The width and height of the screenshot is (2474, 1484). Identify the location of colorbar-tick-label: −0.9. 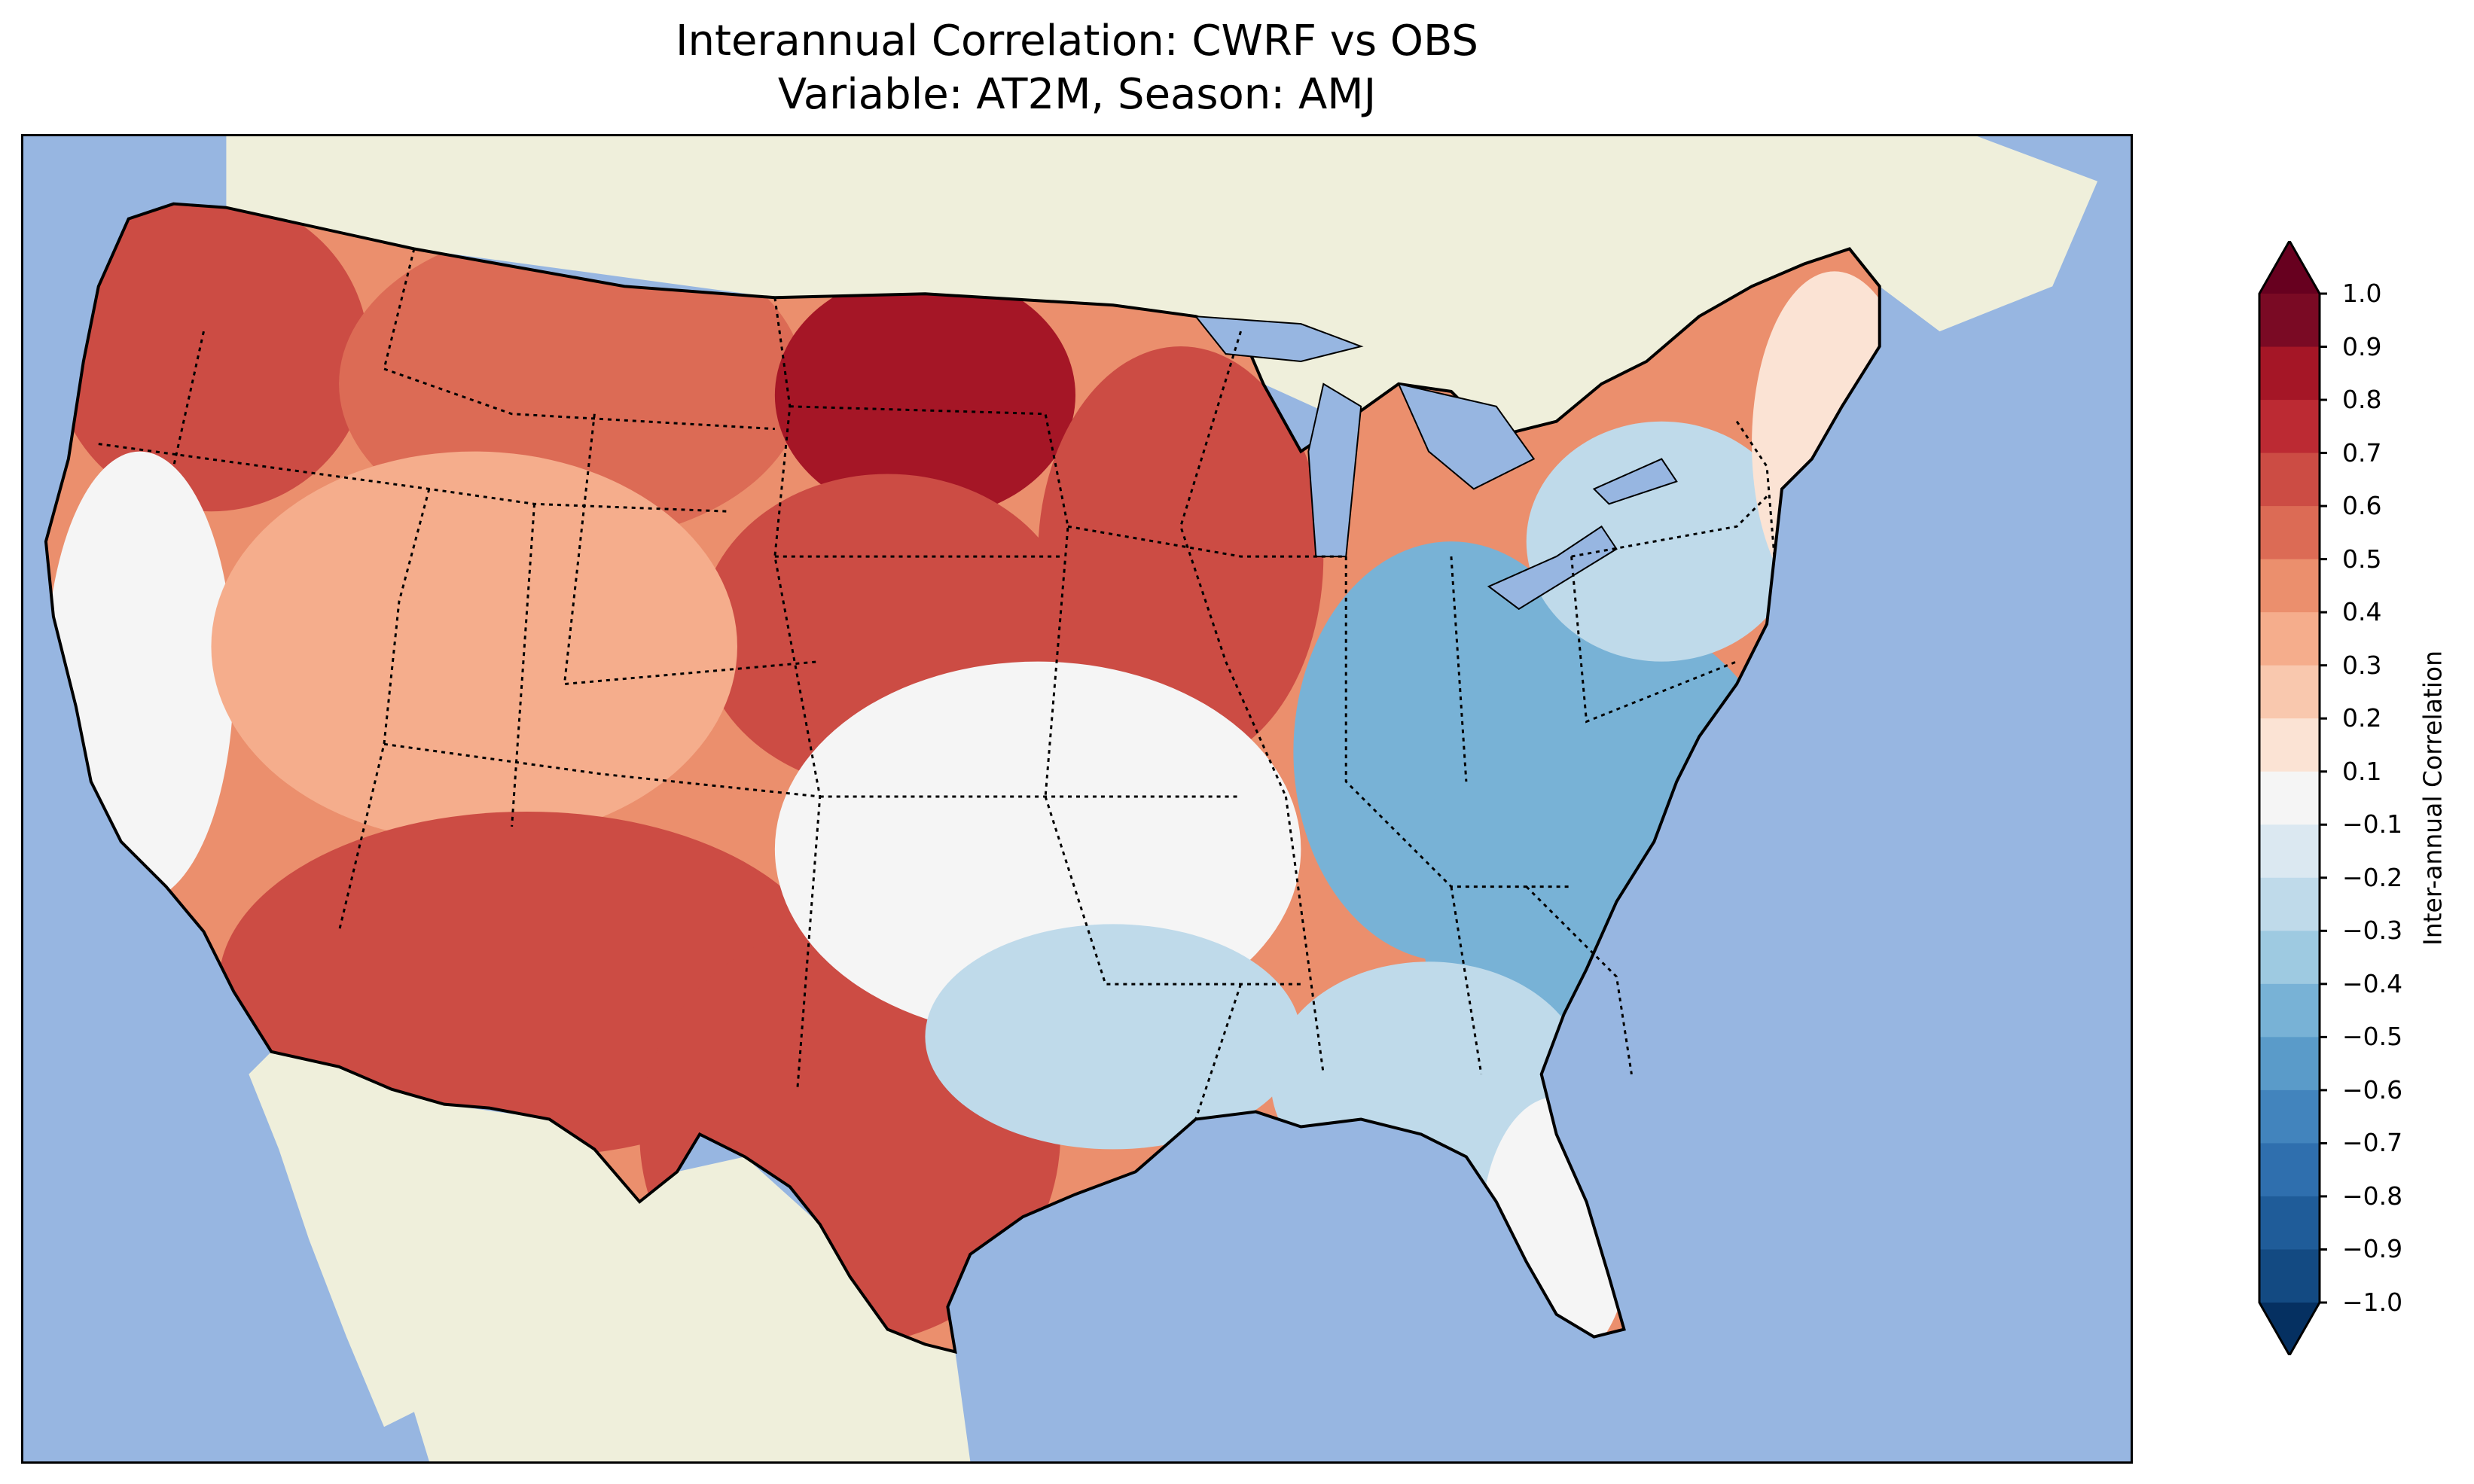
(2372, 1249).